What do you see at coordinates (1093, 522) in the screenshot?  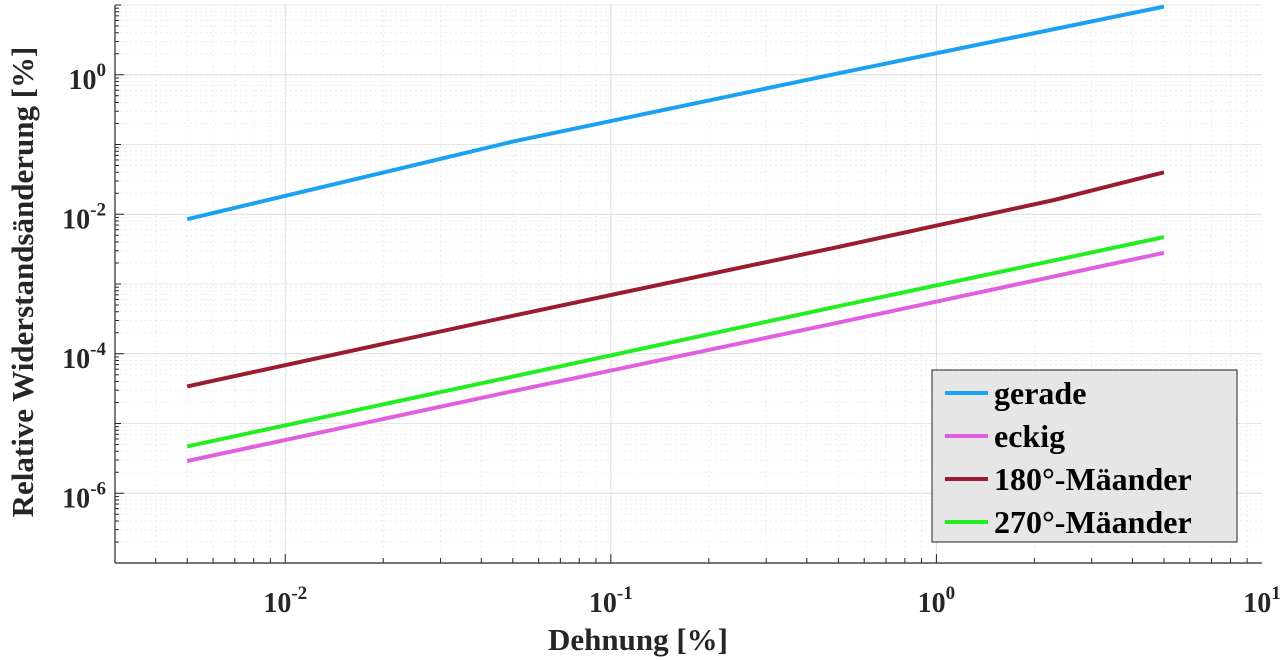 I see `legend-label-4: 270°-Mäander` at bounding box center [1093, 522].